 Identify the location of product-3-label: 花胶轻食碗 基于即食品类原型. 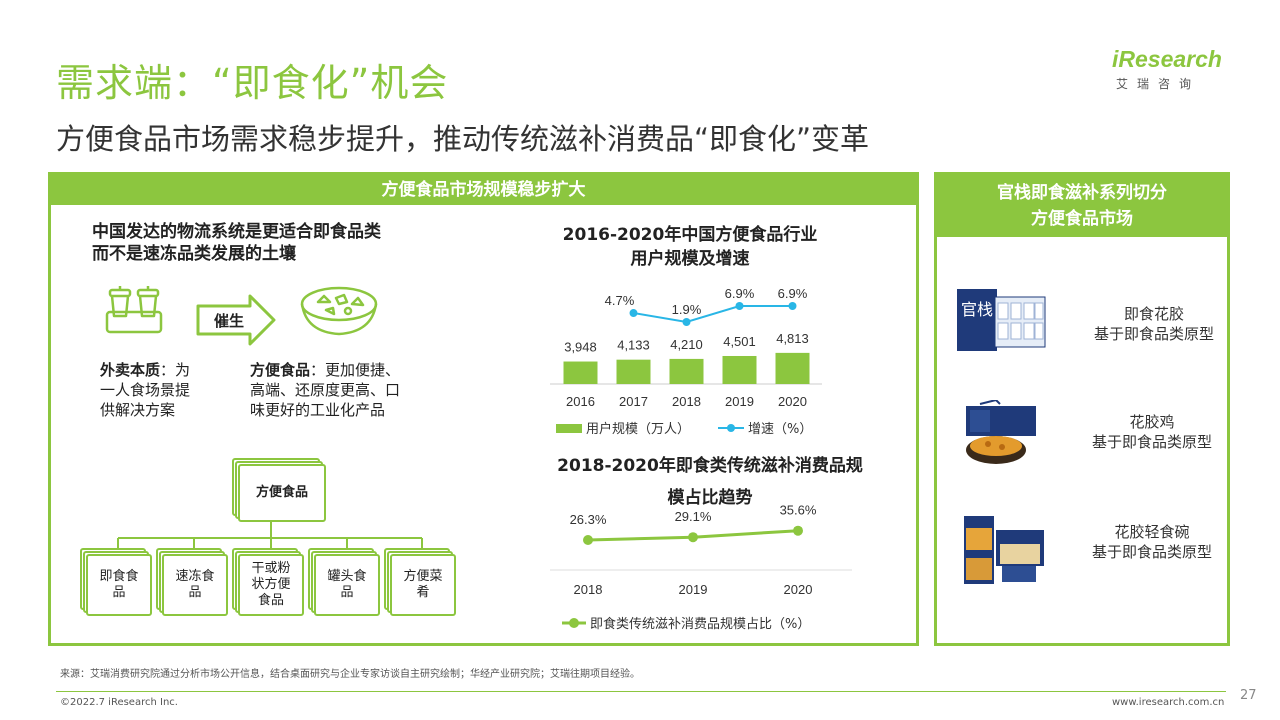
(1152, 542).